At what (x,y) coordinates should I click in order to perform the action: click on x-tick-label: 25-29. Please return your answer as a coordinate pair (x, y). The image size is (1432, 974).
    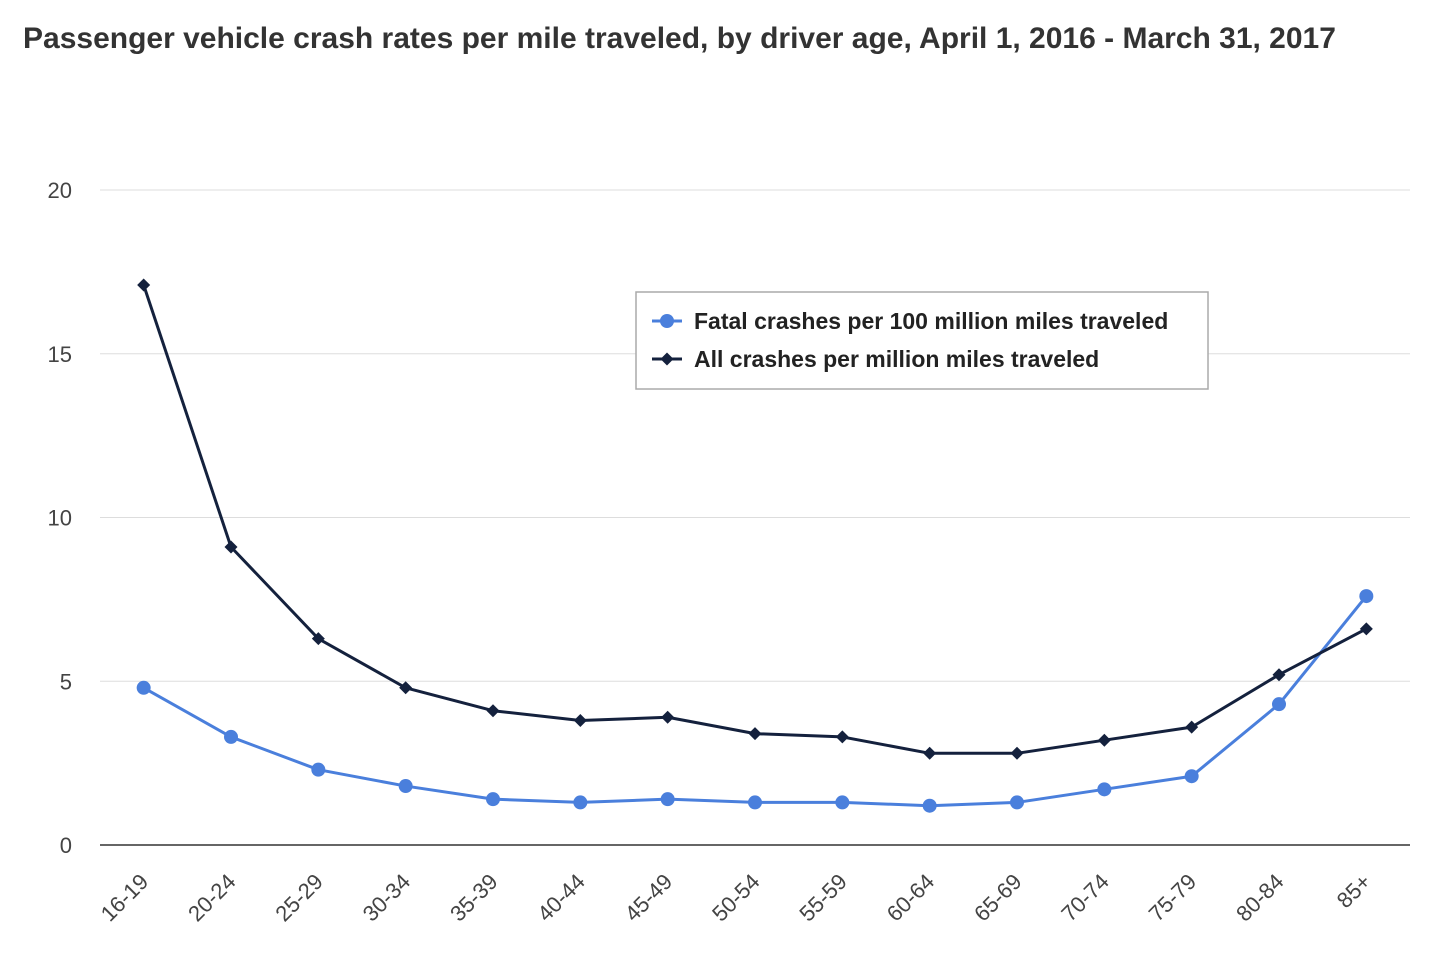
    Looking at the image, I should click on (298, 897).